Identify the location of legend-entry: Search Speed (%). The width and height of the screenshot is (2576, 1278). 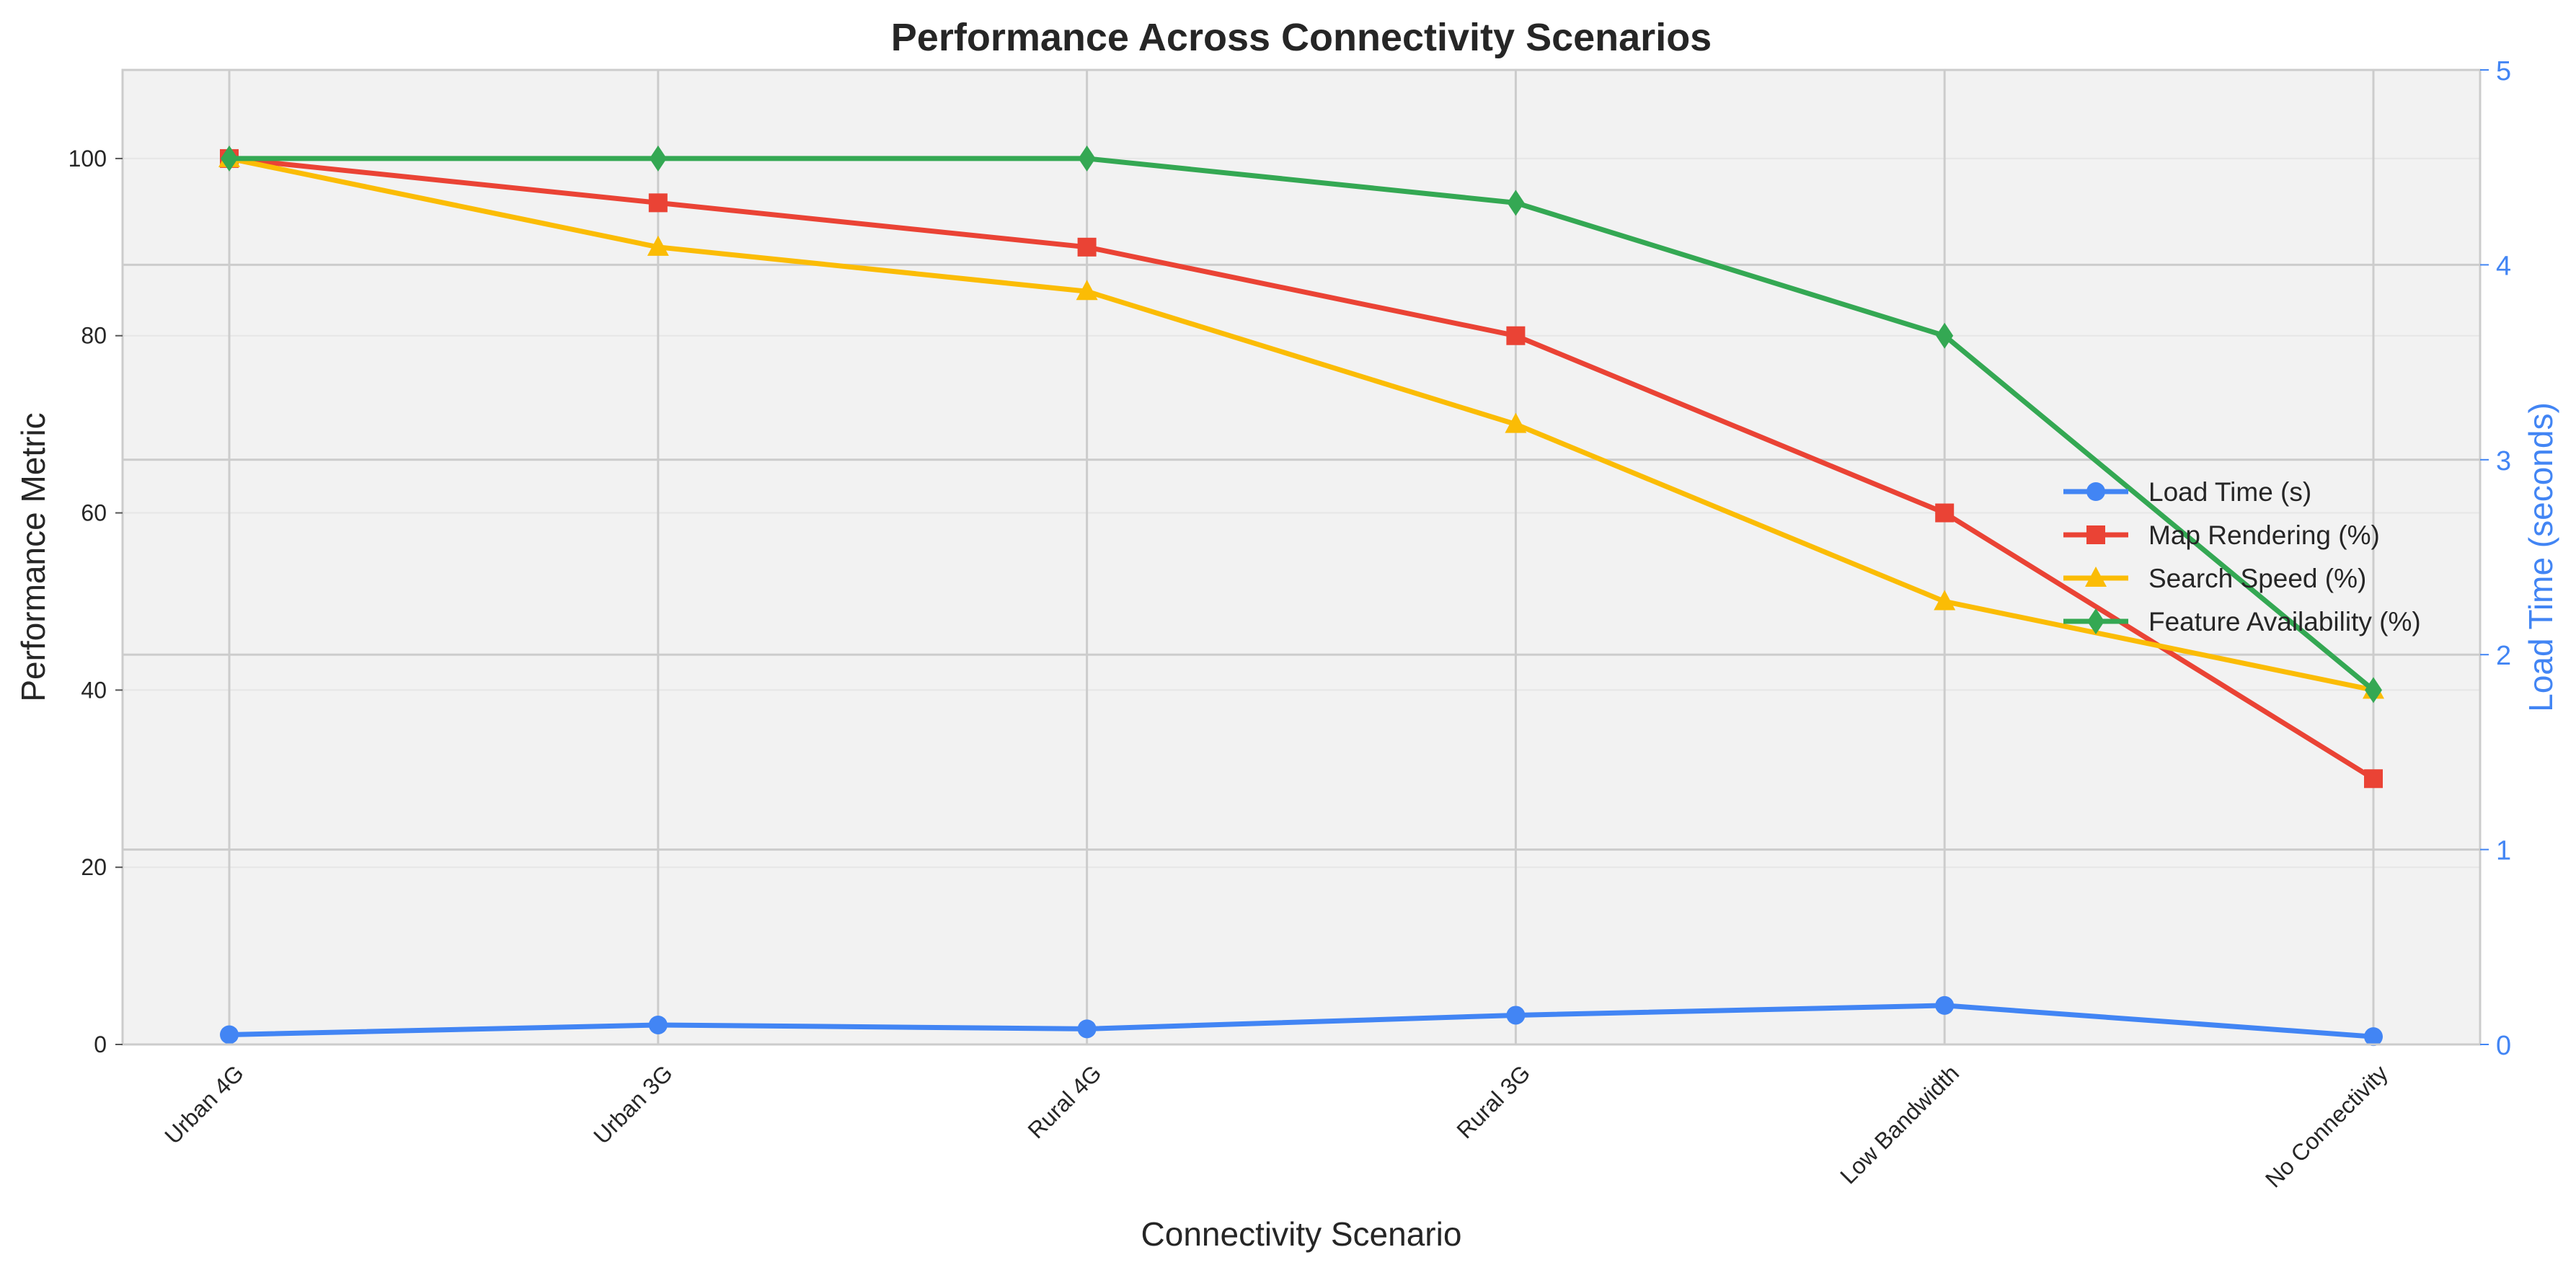
(2214, 578).